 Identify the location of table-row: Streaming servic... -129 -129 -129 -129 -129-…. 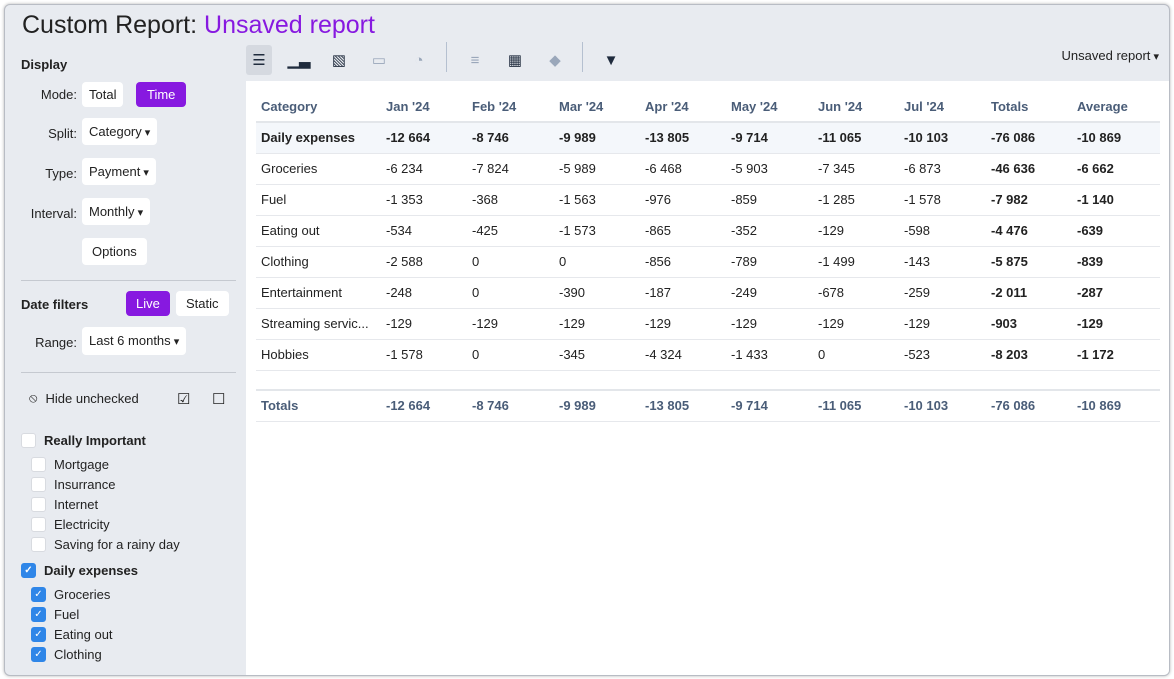
(708, 324).